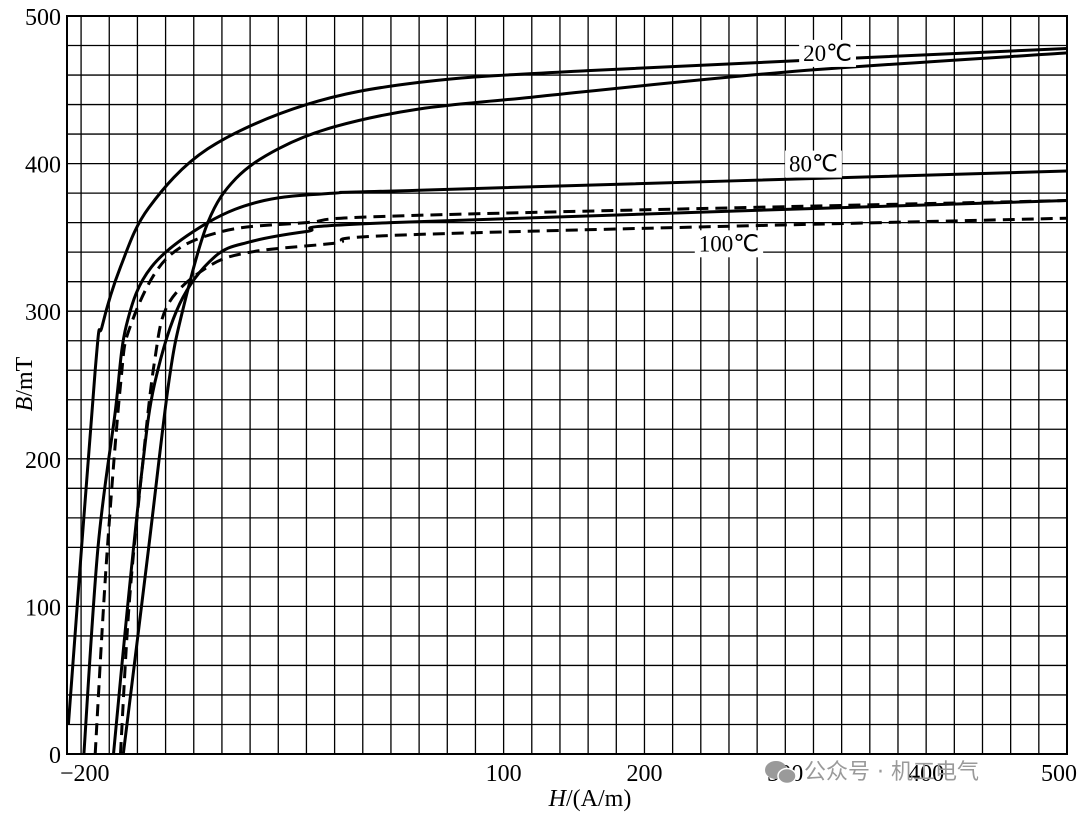 The image size is (1080, 817). What do you see at coordinates (644, 774) in the screenshot?
I see `x-tick-label: 200` at bounding box center [644, 774].